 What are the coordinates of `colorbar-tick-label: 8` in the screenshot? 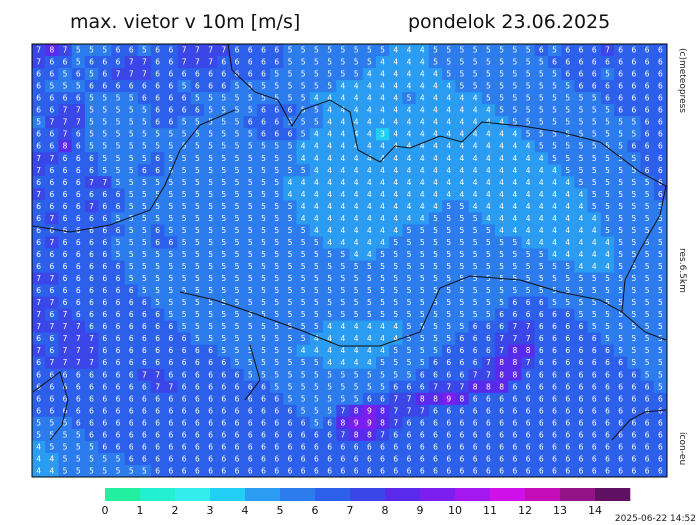 It's located at (385, 510).